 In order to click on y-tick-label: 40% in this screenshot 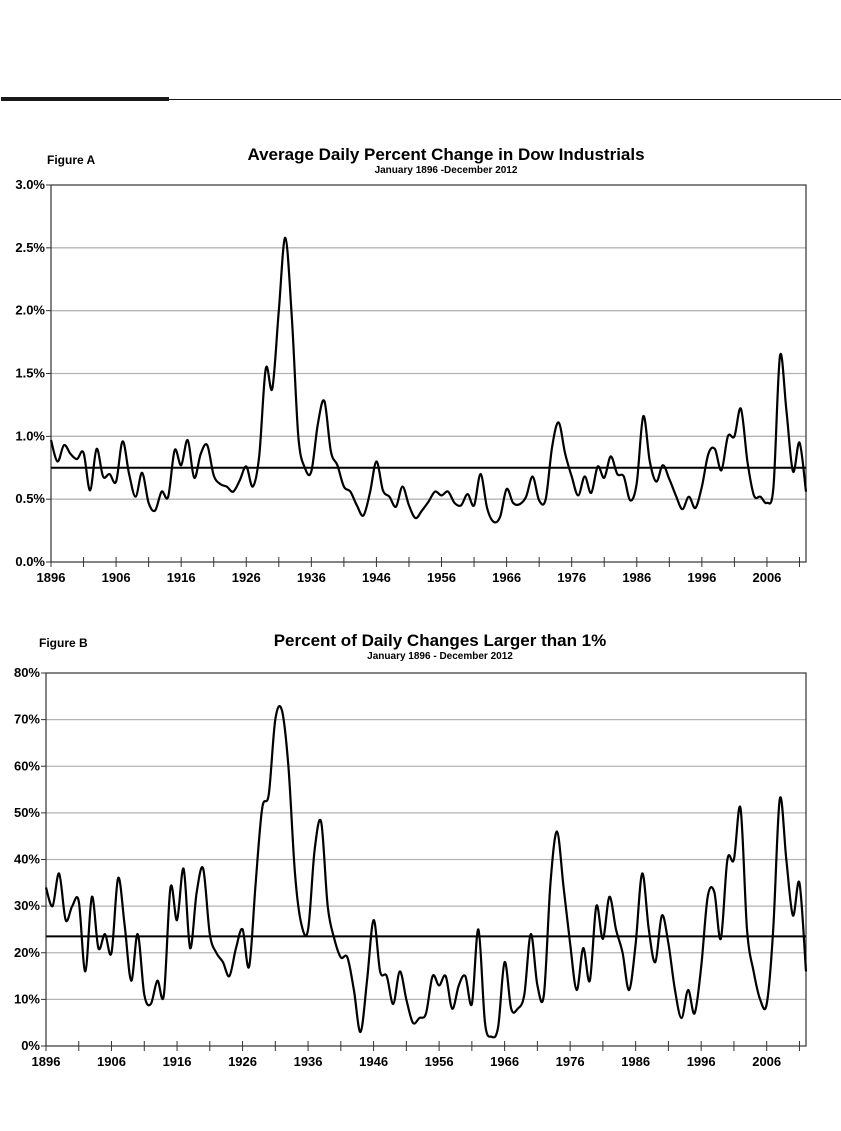, I will do `click(27, 859)`.